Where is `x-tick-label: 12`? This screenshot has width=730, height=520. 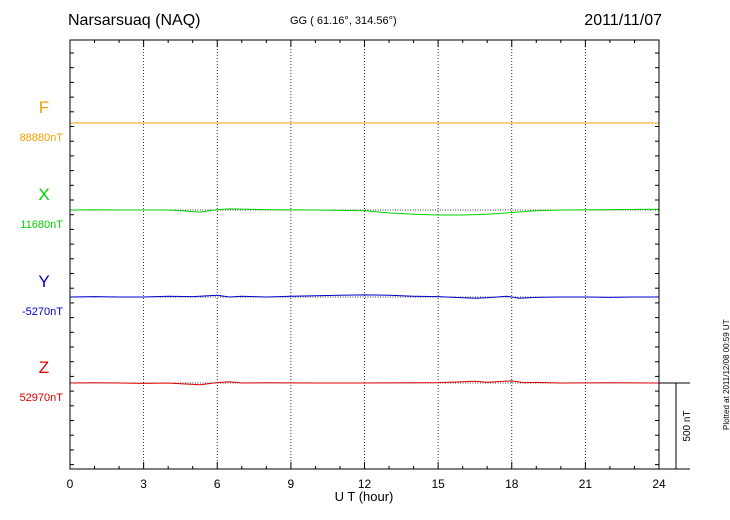 x-tick-label: 12 is located at coordinates (365, 484).